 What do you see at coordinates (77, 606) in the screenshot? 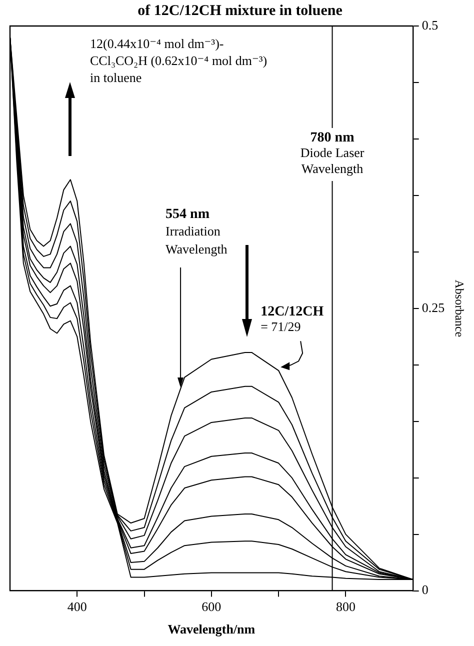
I see `x-tick-label: 400` at bounding box center [77, 606].